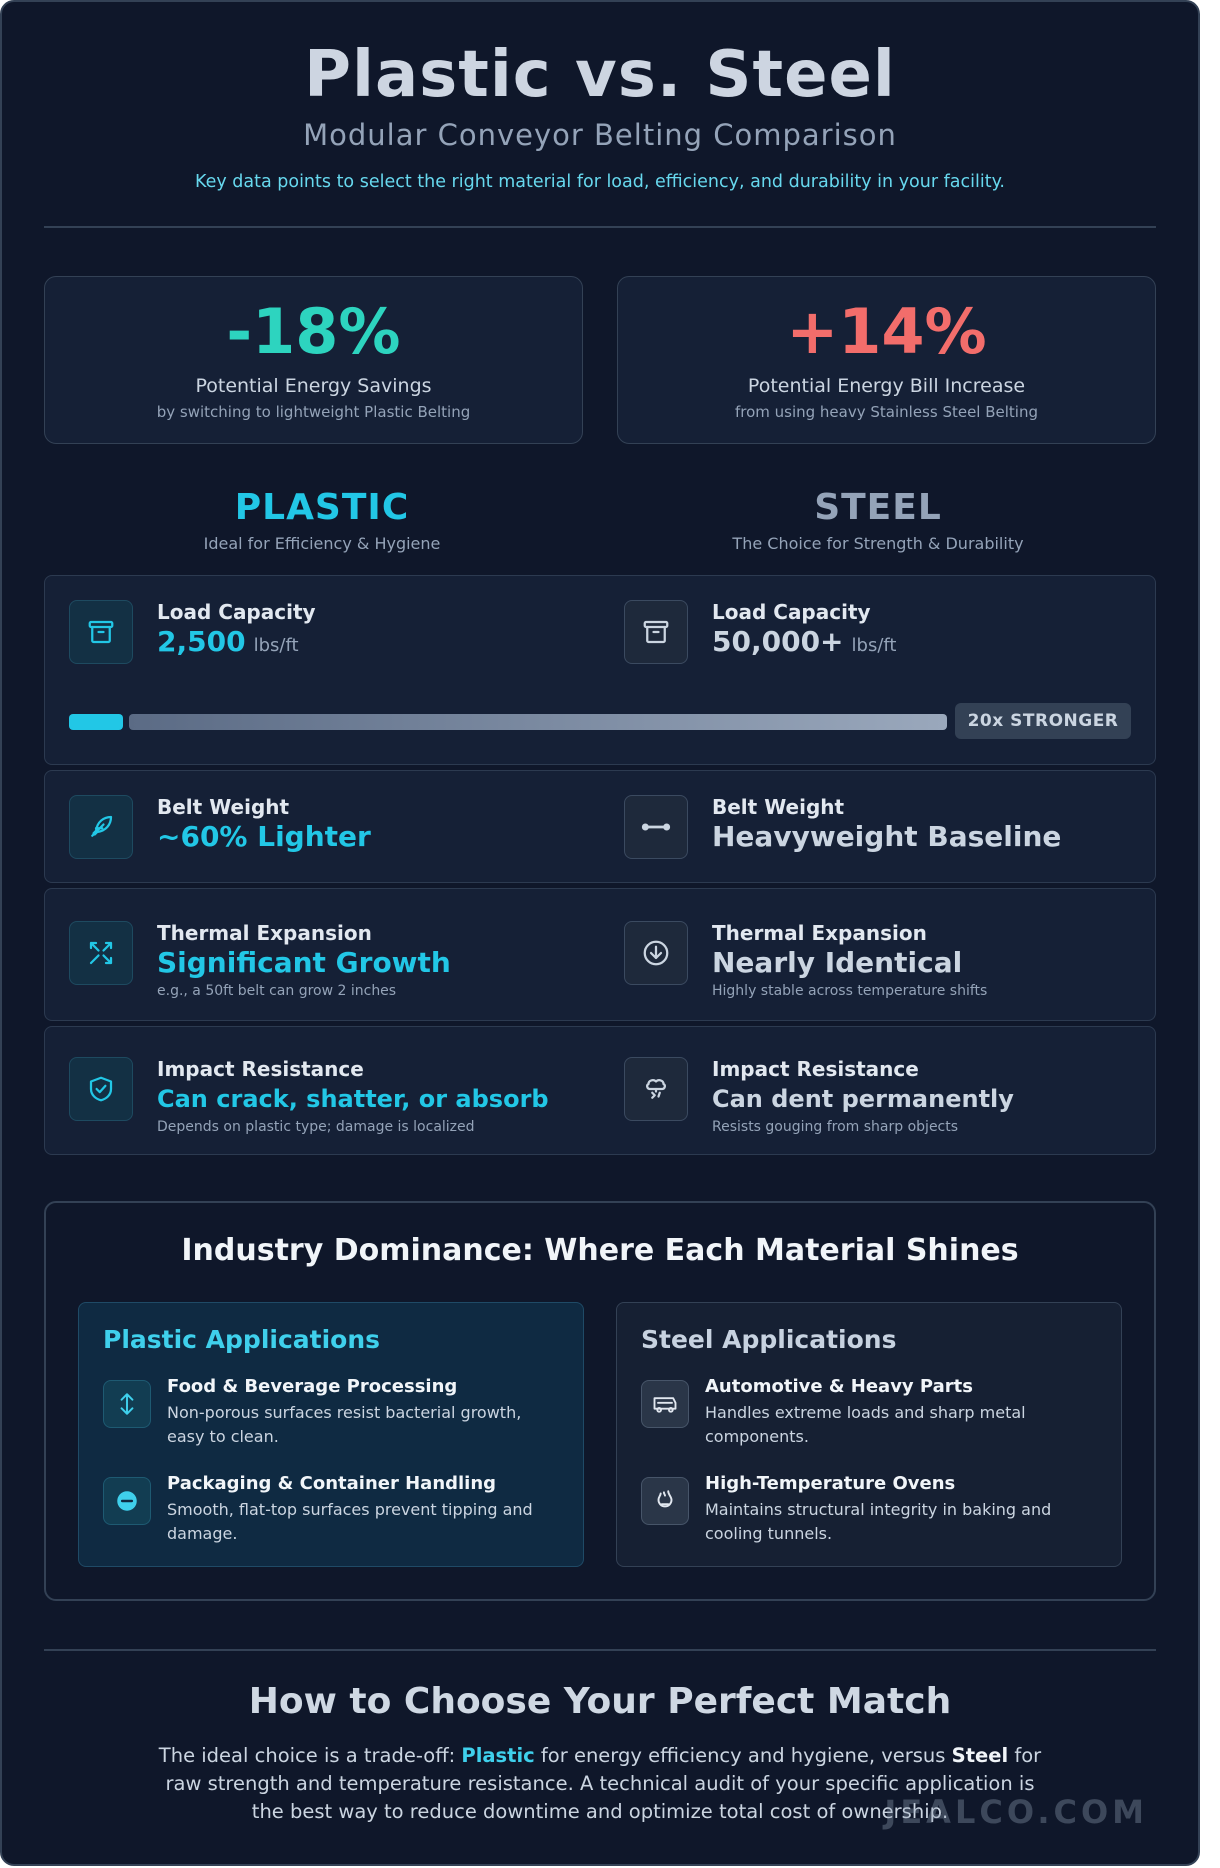 Image resolution: width=1220 pixels, height=1868 pixels. Describe the element at coordinates (353, 1099) in the screenshot. I see `cell-value: Can crack, shatter, or absorb` at that location.